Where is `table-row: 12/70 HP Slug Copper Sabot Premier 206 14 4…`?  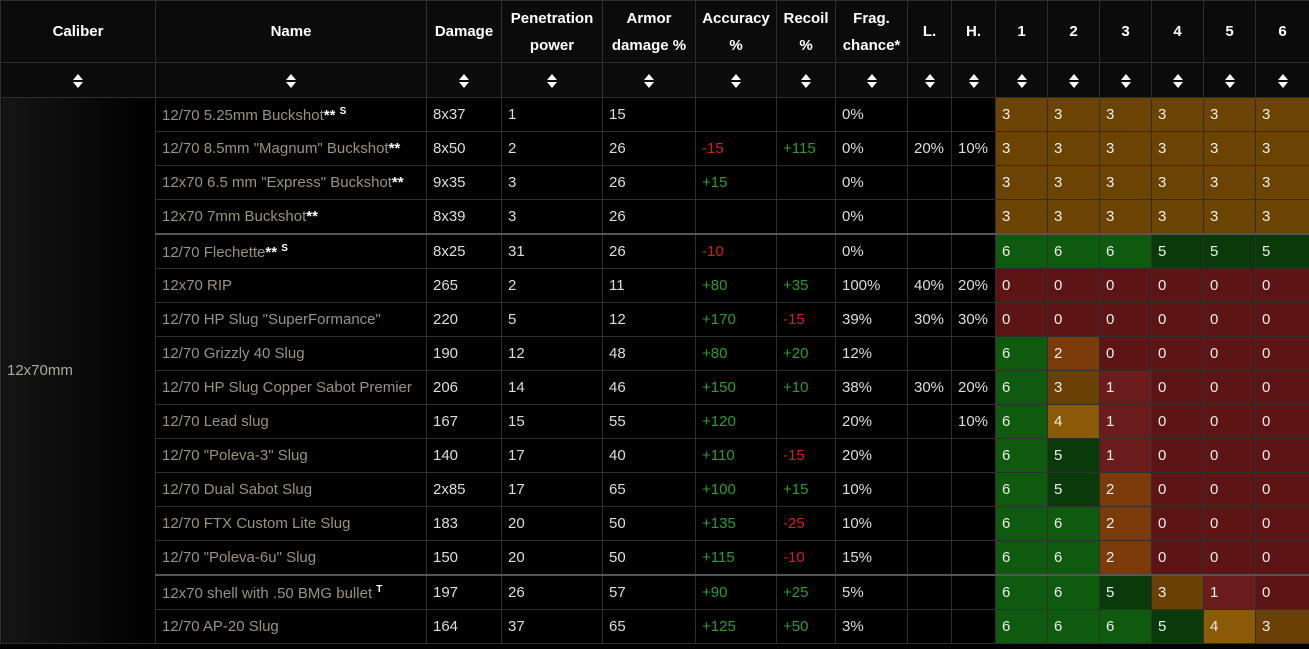 table-row: 12/70 HP Slug Copper Sabot Premier 206 14 4… is located at coordinates (655, 387).